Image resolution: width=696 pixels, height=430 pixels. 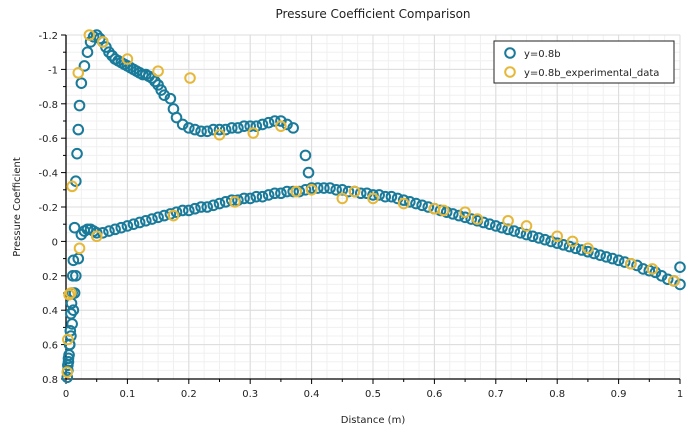 I want to click on x-tick-label: 0.2, so click(x=189, y=394).